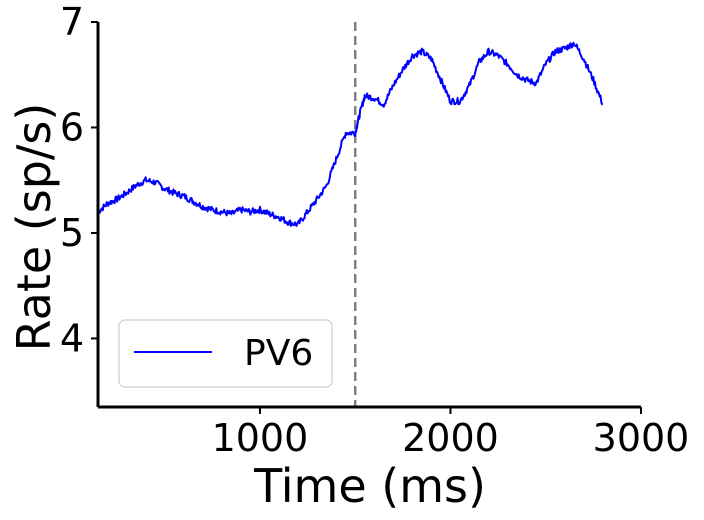  Describe the element at coordinates (72, 127) in the screenshot. I see `y-tick-label: 6` at that location.